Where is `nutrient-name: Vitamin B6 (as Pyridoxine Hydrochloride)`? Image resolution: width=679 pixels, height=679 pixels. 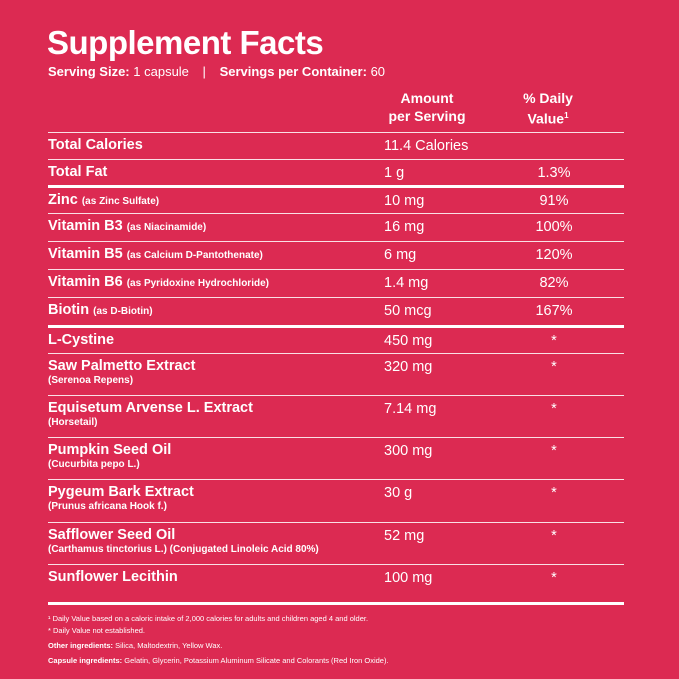 nutrient-name: Vitamin B6 (as Pyridoxine Hydrochloride) is located at coordinates (216, 282).